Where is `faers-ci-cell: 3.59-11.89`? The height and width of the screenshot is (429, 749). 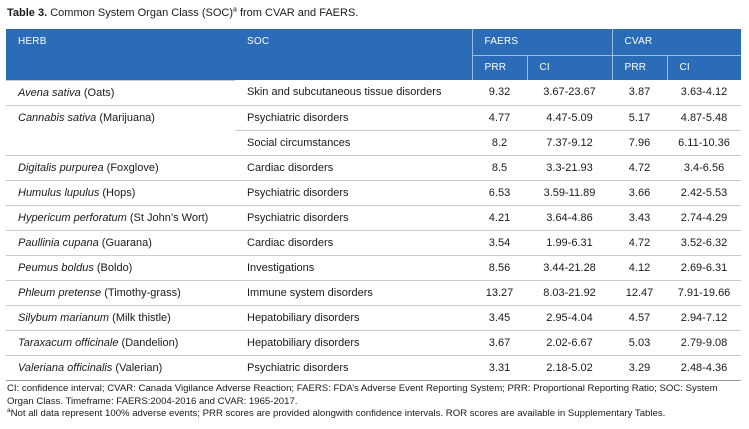 faers-ci-cell: 3.59-11.89 is located at coordinates (570, 193).